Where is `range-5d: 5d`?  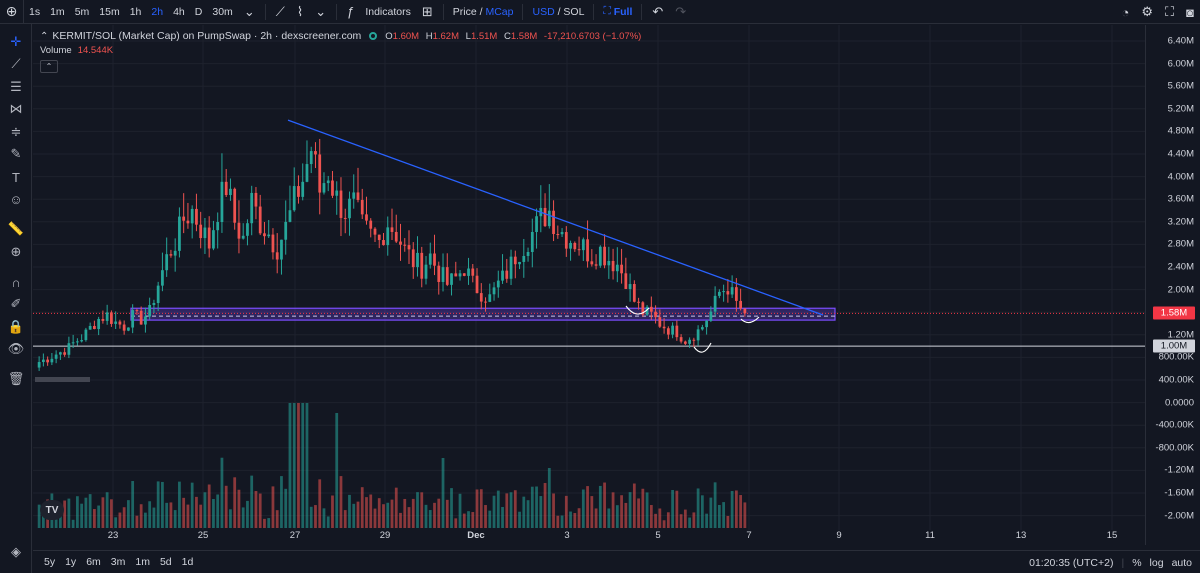
range-5d: 5d is located at coordinates (165, 562).